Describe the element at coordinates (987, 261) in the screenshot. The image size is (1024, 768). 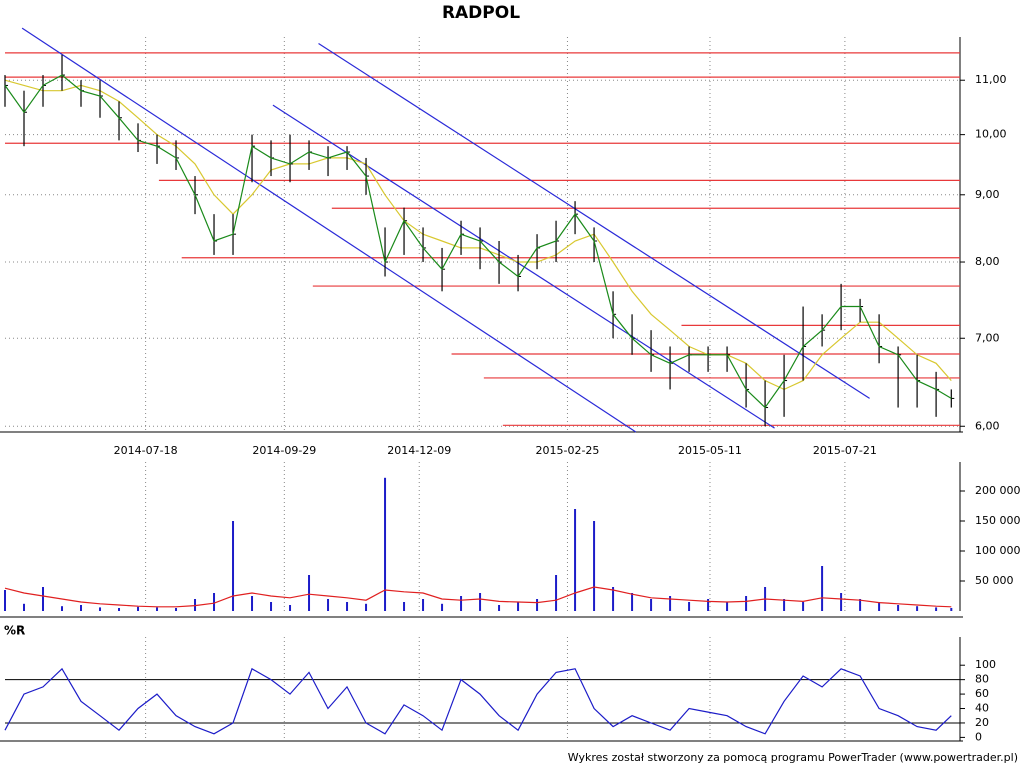
I see `y-tick-label: 8,00` at that location.